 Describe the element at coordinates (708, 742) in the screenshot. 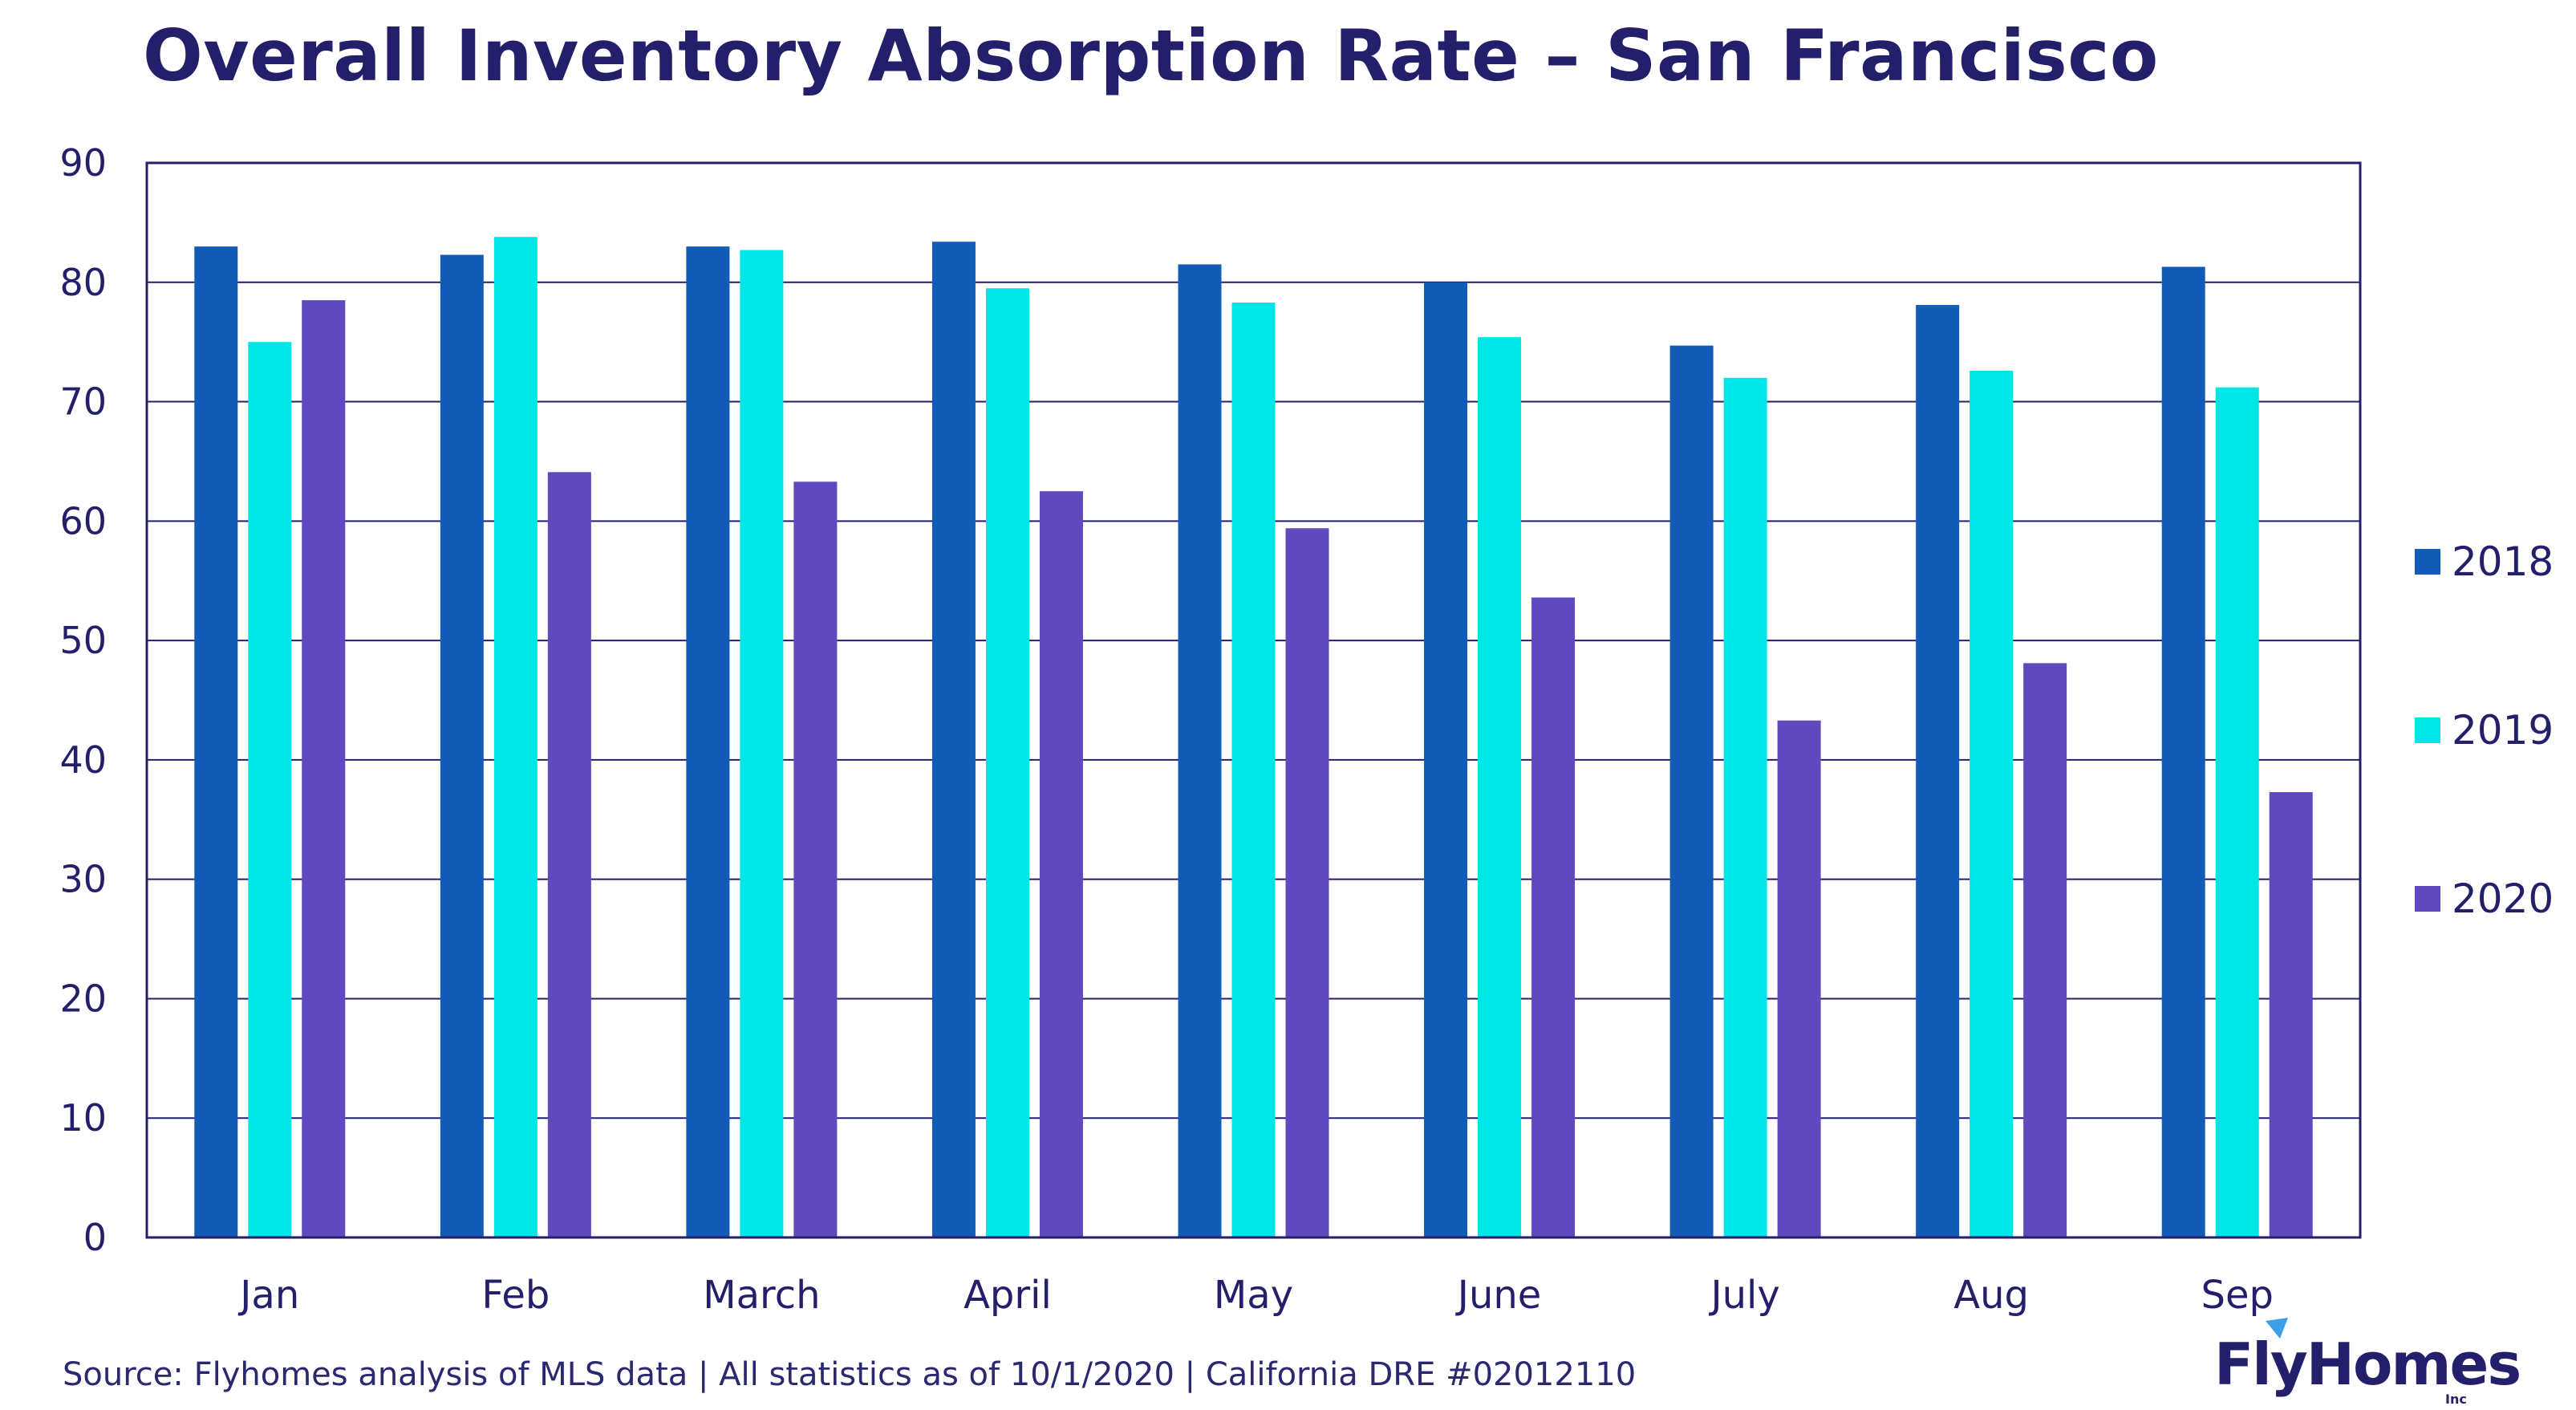

I see `bar-2018-march` at that location.